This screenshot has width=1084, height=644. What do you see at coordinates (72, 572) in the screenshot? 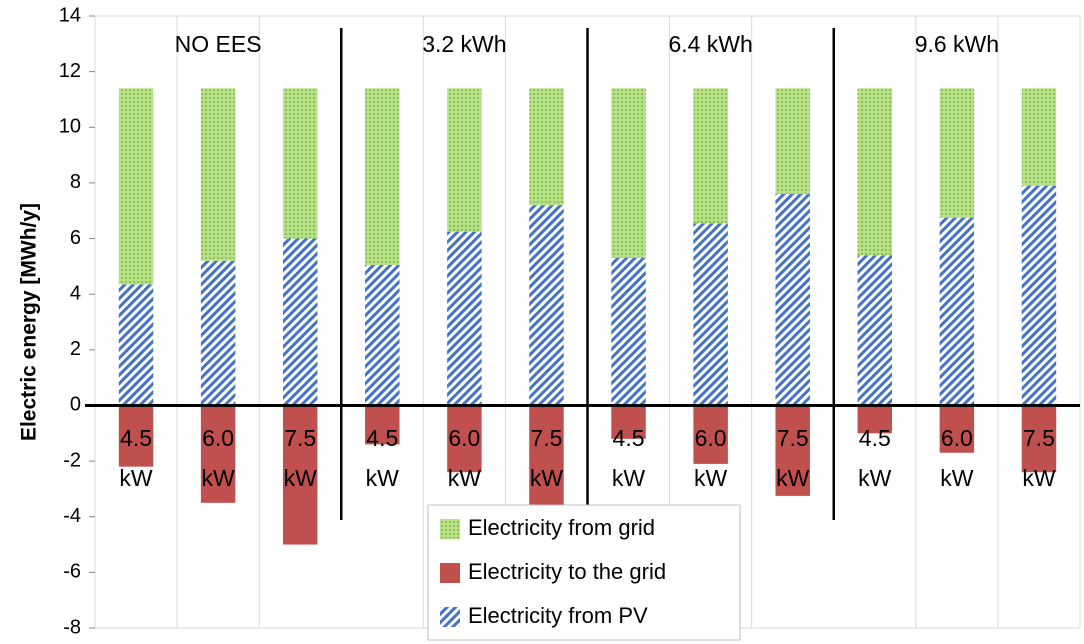
I see `y-tick-label: -6` at bounding box center [72, 572].